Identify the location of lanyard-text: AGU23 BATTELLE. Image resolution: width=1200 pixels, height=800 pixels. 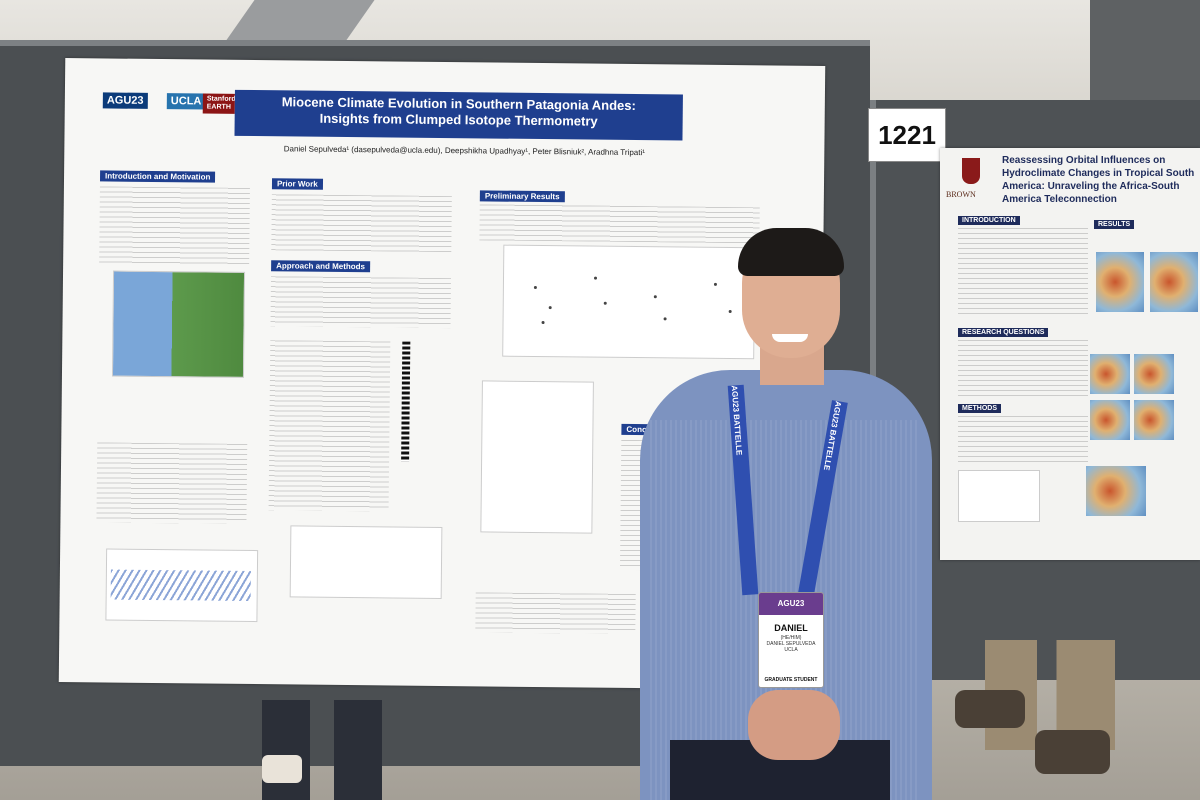
(736, 420).